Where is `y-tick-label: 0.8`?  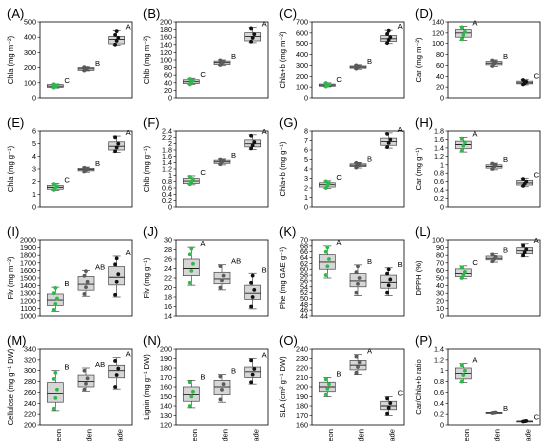
y-tick-label: 0.8 is located at coordinates (167, 181).